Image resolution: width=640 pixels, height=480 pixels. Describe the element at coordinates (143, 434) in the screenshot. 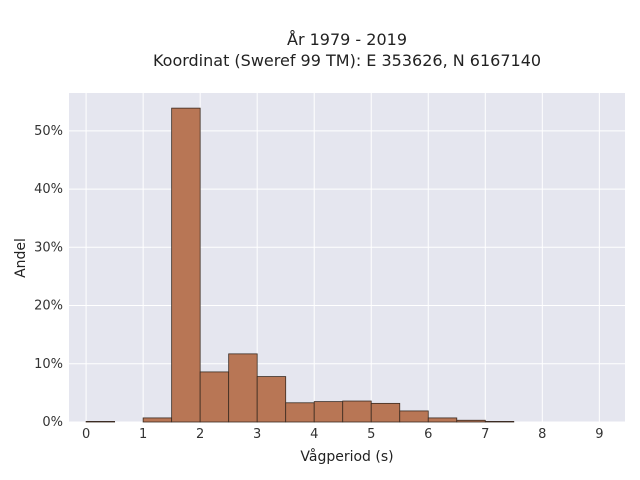

I see `x-tick-label: 1` at that location.